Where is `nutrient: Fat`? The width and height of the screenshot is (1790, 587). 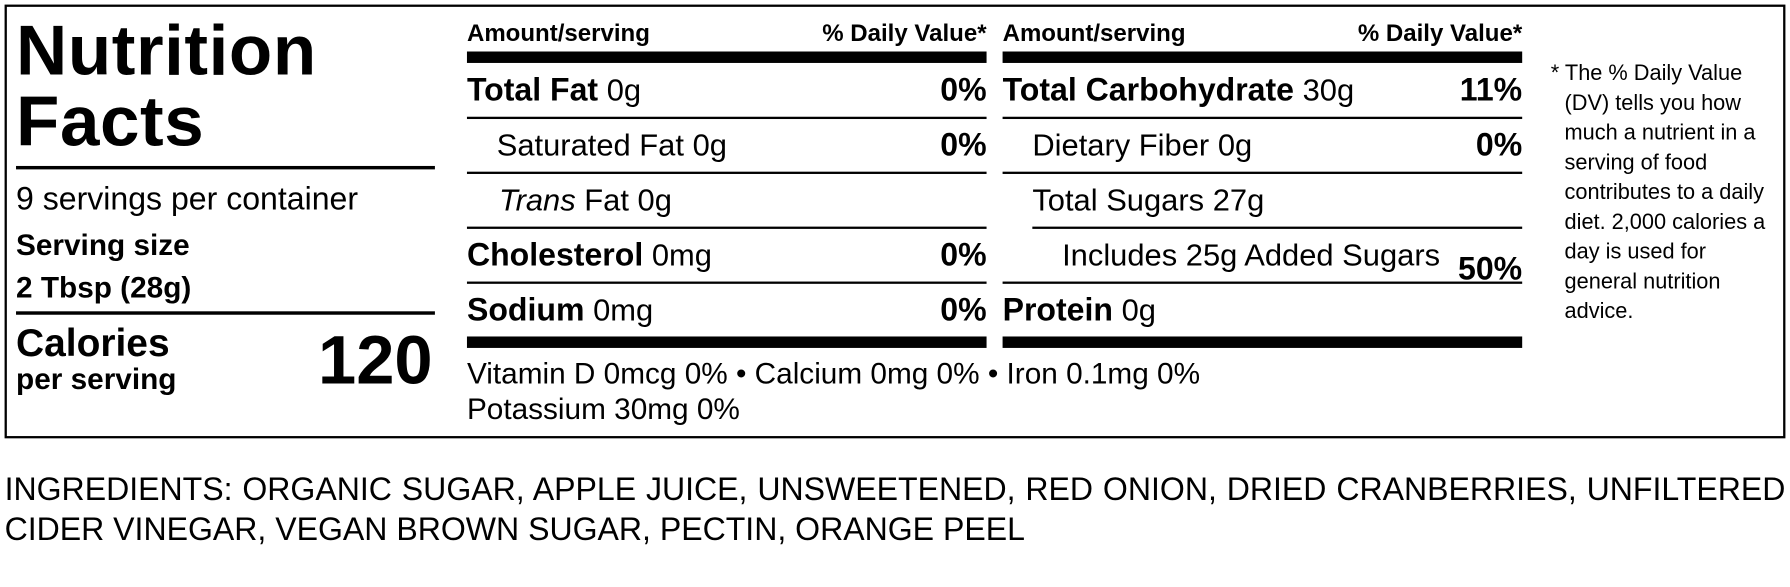 nutrient: Fat is located at coordinates (606, 200).